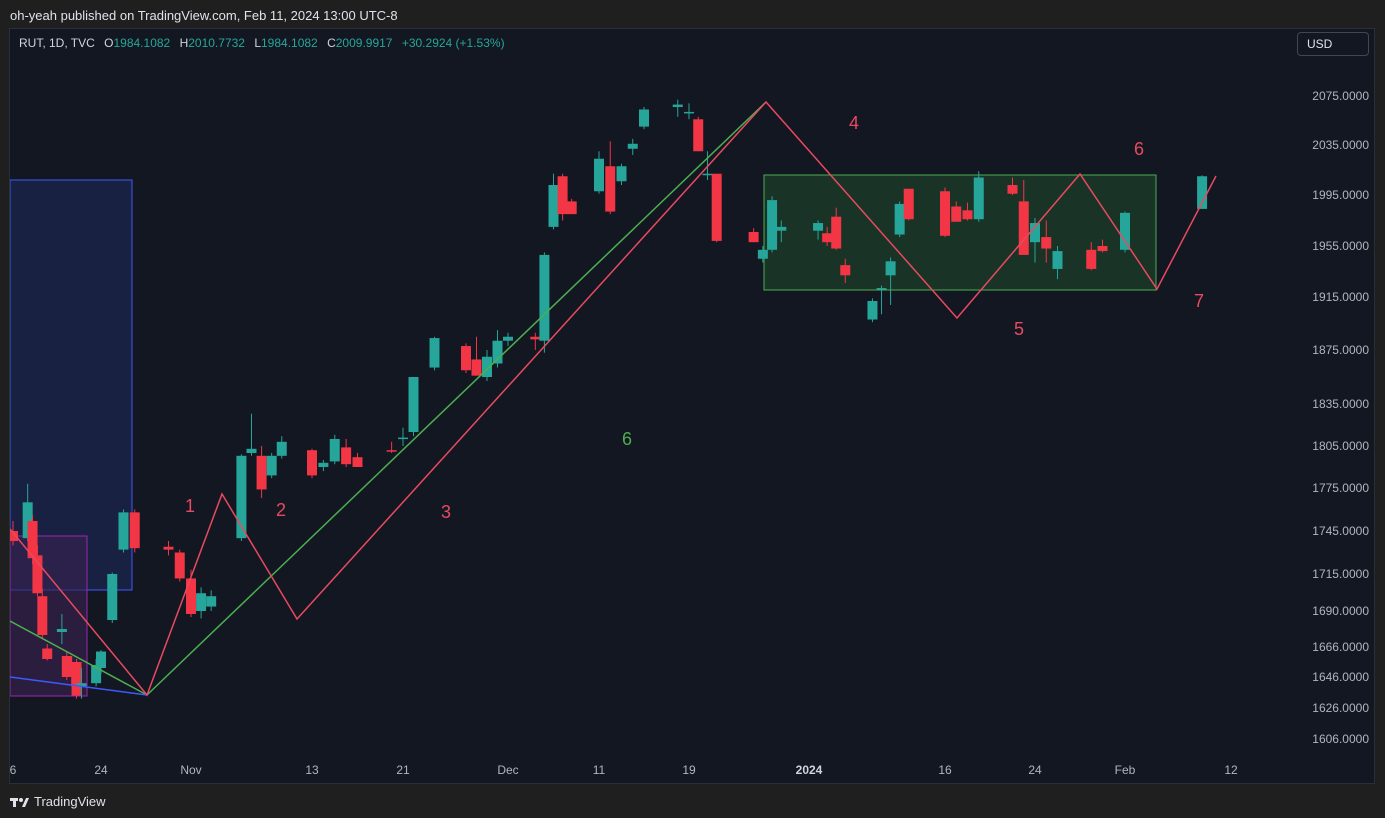 This screenshot has width=1385, height=818. I want to click on brand-name: TradingView, so click(70, 801).